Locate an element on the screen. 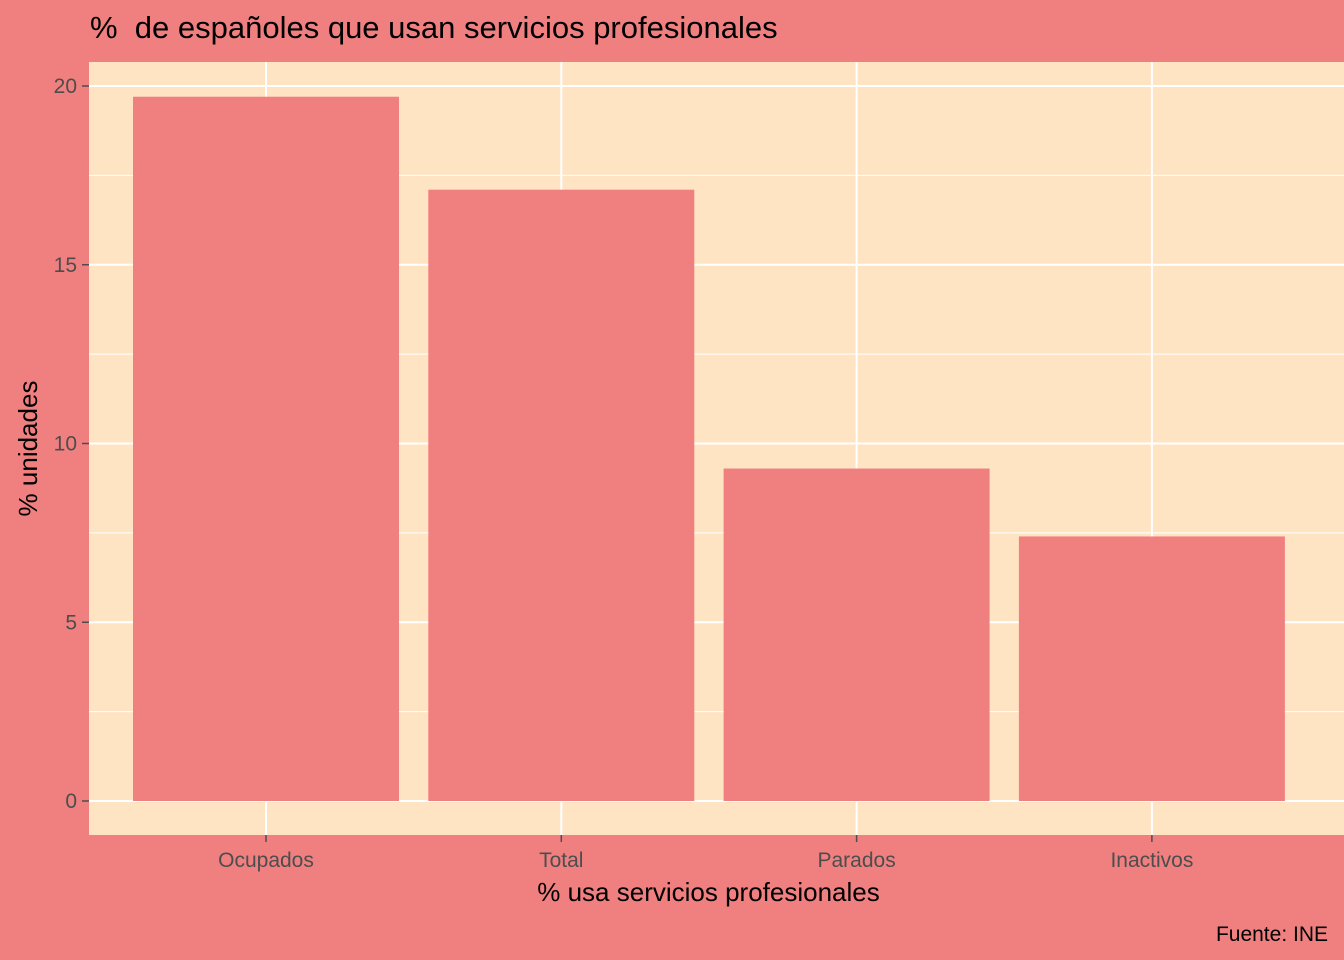 The width and height of the screenshot is (1344, 960). y-axis: 0 5 10 15 20 is located at coordinates (71, 444).